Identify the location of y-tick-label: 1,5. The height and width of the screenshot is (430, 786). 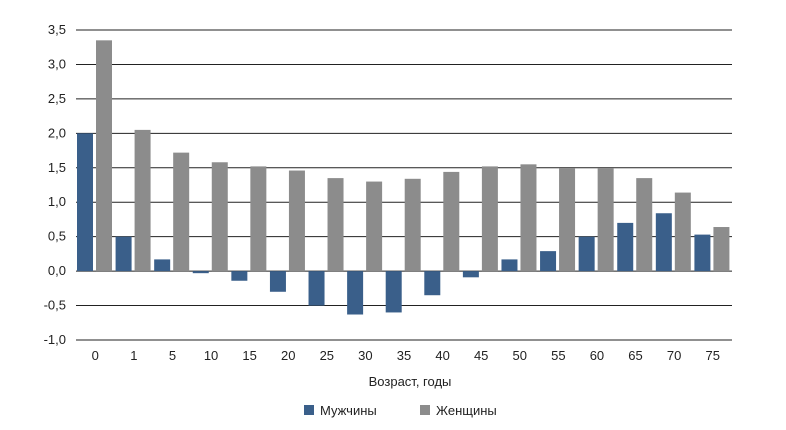
(57, 167).